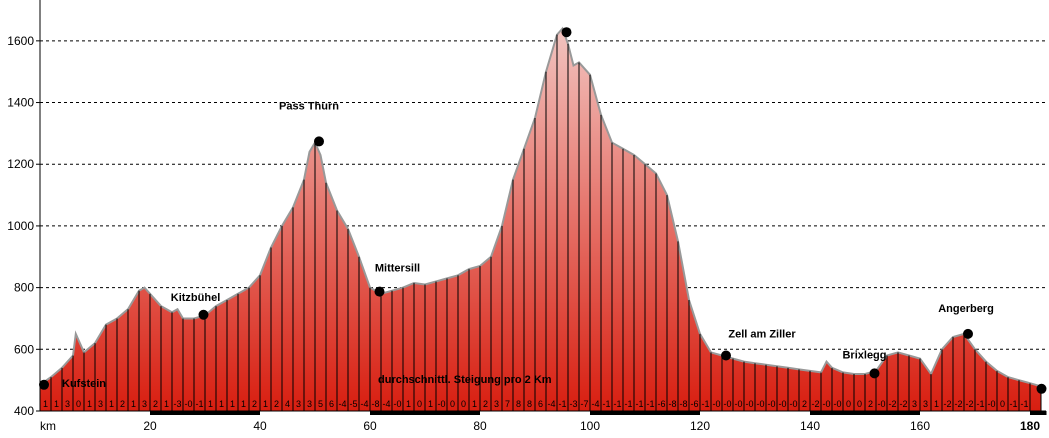 Image resolution: width=1049 pixels, height=438 pixels. What do you see at coordinates (700, 426) in the screenshot?
I see `x-tick-label: 120` at bounding box center [700, 426].